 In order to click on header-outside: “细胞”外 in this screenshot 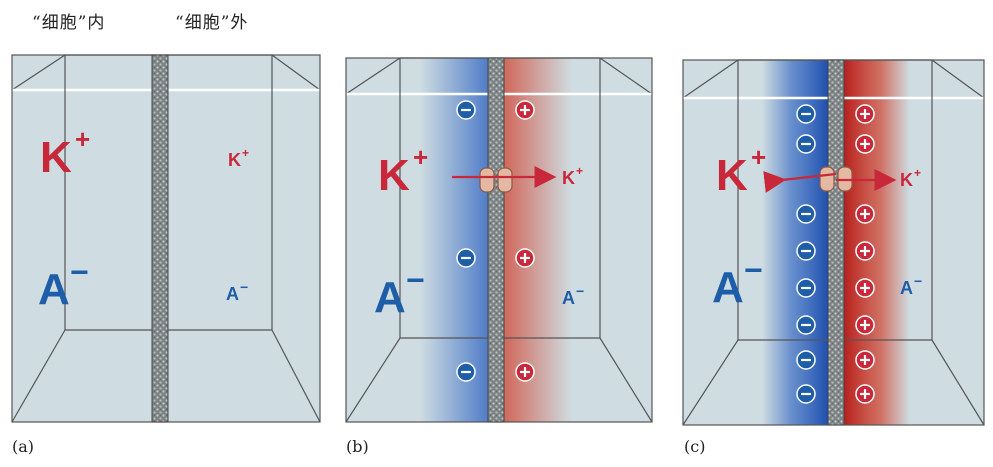, I will do `click(212, 23)`.